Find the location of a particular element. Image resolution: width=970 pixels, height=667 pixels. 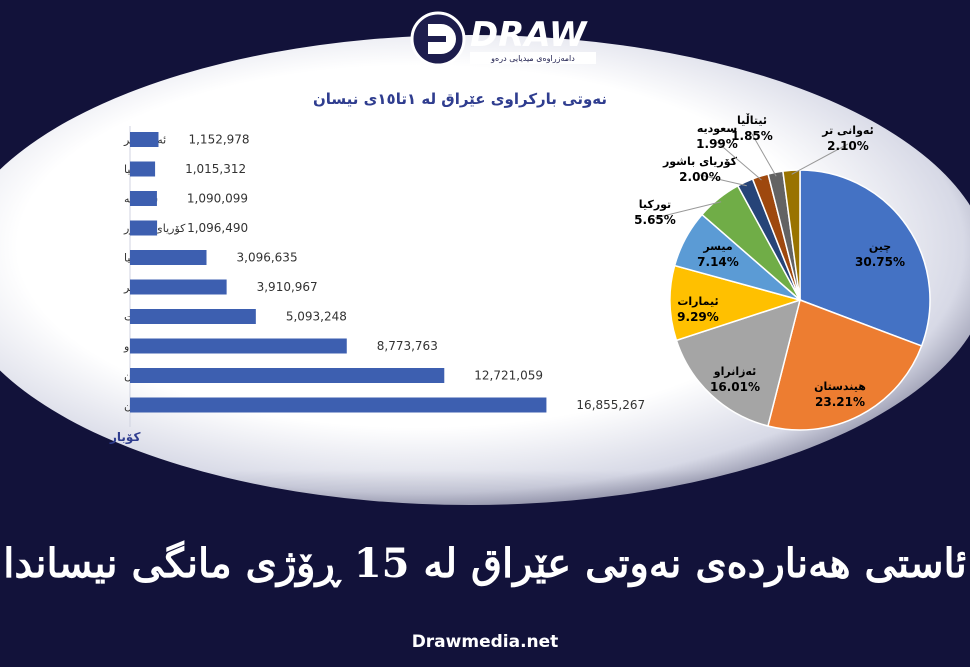

bar-value-label: 1,090,099 is located at coordinates (217, 199).